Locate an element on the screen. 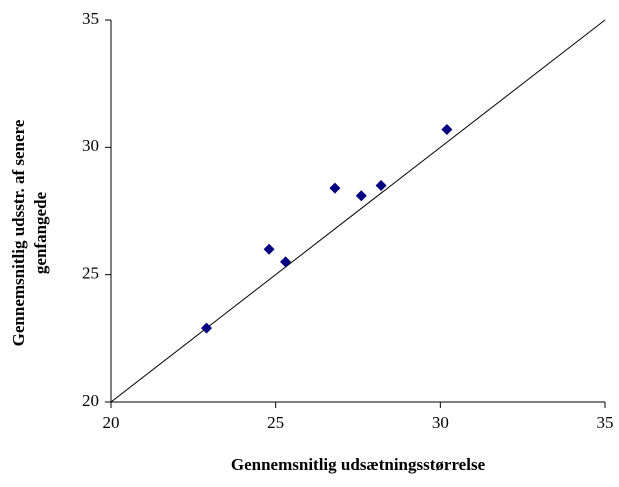 The width and height of the screenshot is (619, 487). x-axis-label: Gennemsnitlig udsætningsstørrelse is located at coordinates (358, 464).